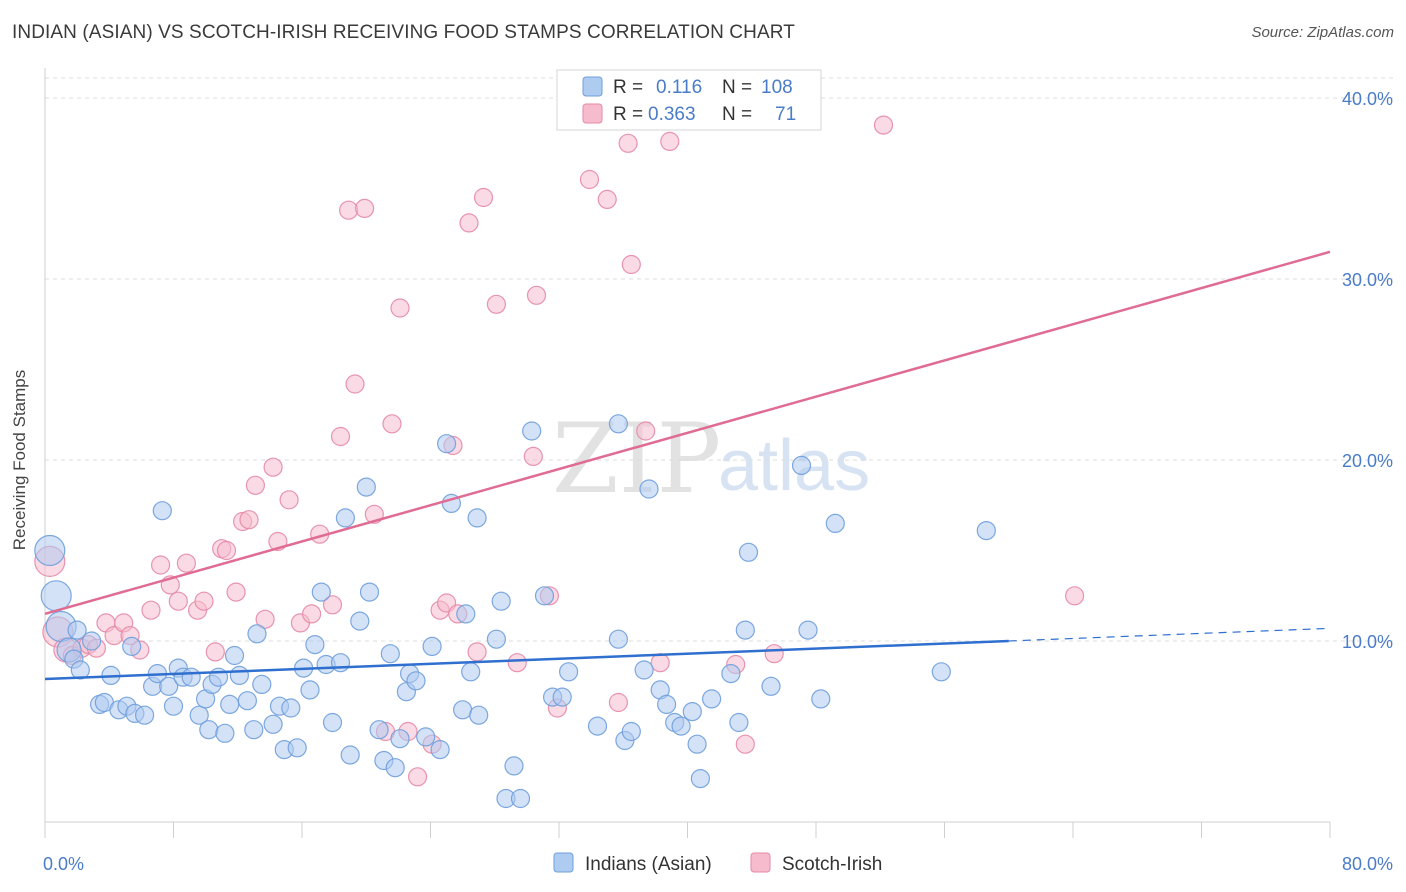 Image resolution: width=1406 pixels, height=892 pixels. Describe the element at coordinates (63, 864) in the screenshot. I see `x-tick-label: 0.0%` at that location.